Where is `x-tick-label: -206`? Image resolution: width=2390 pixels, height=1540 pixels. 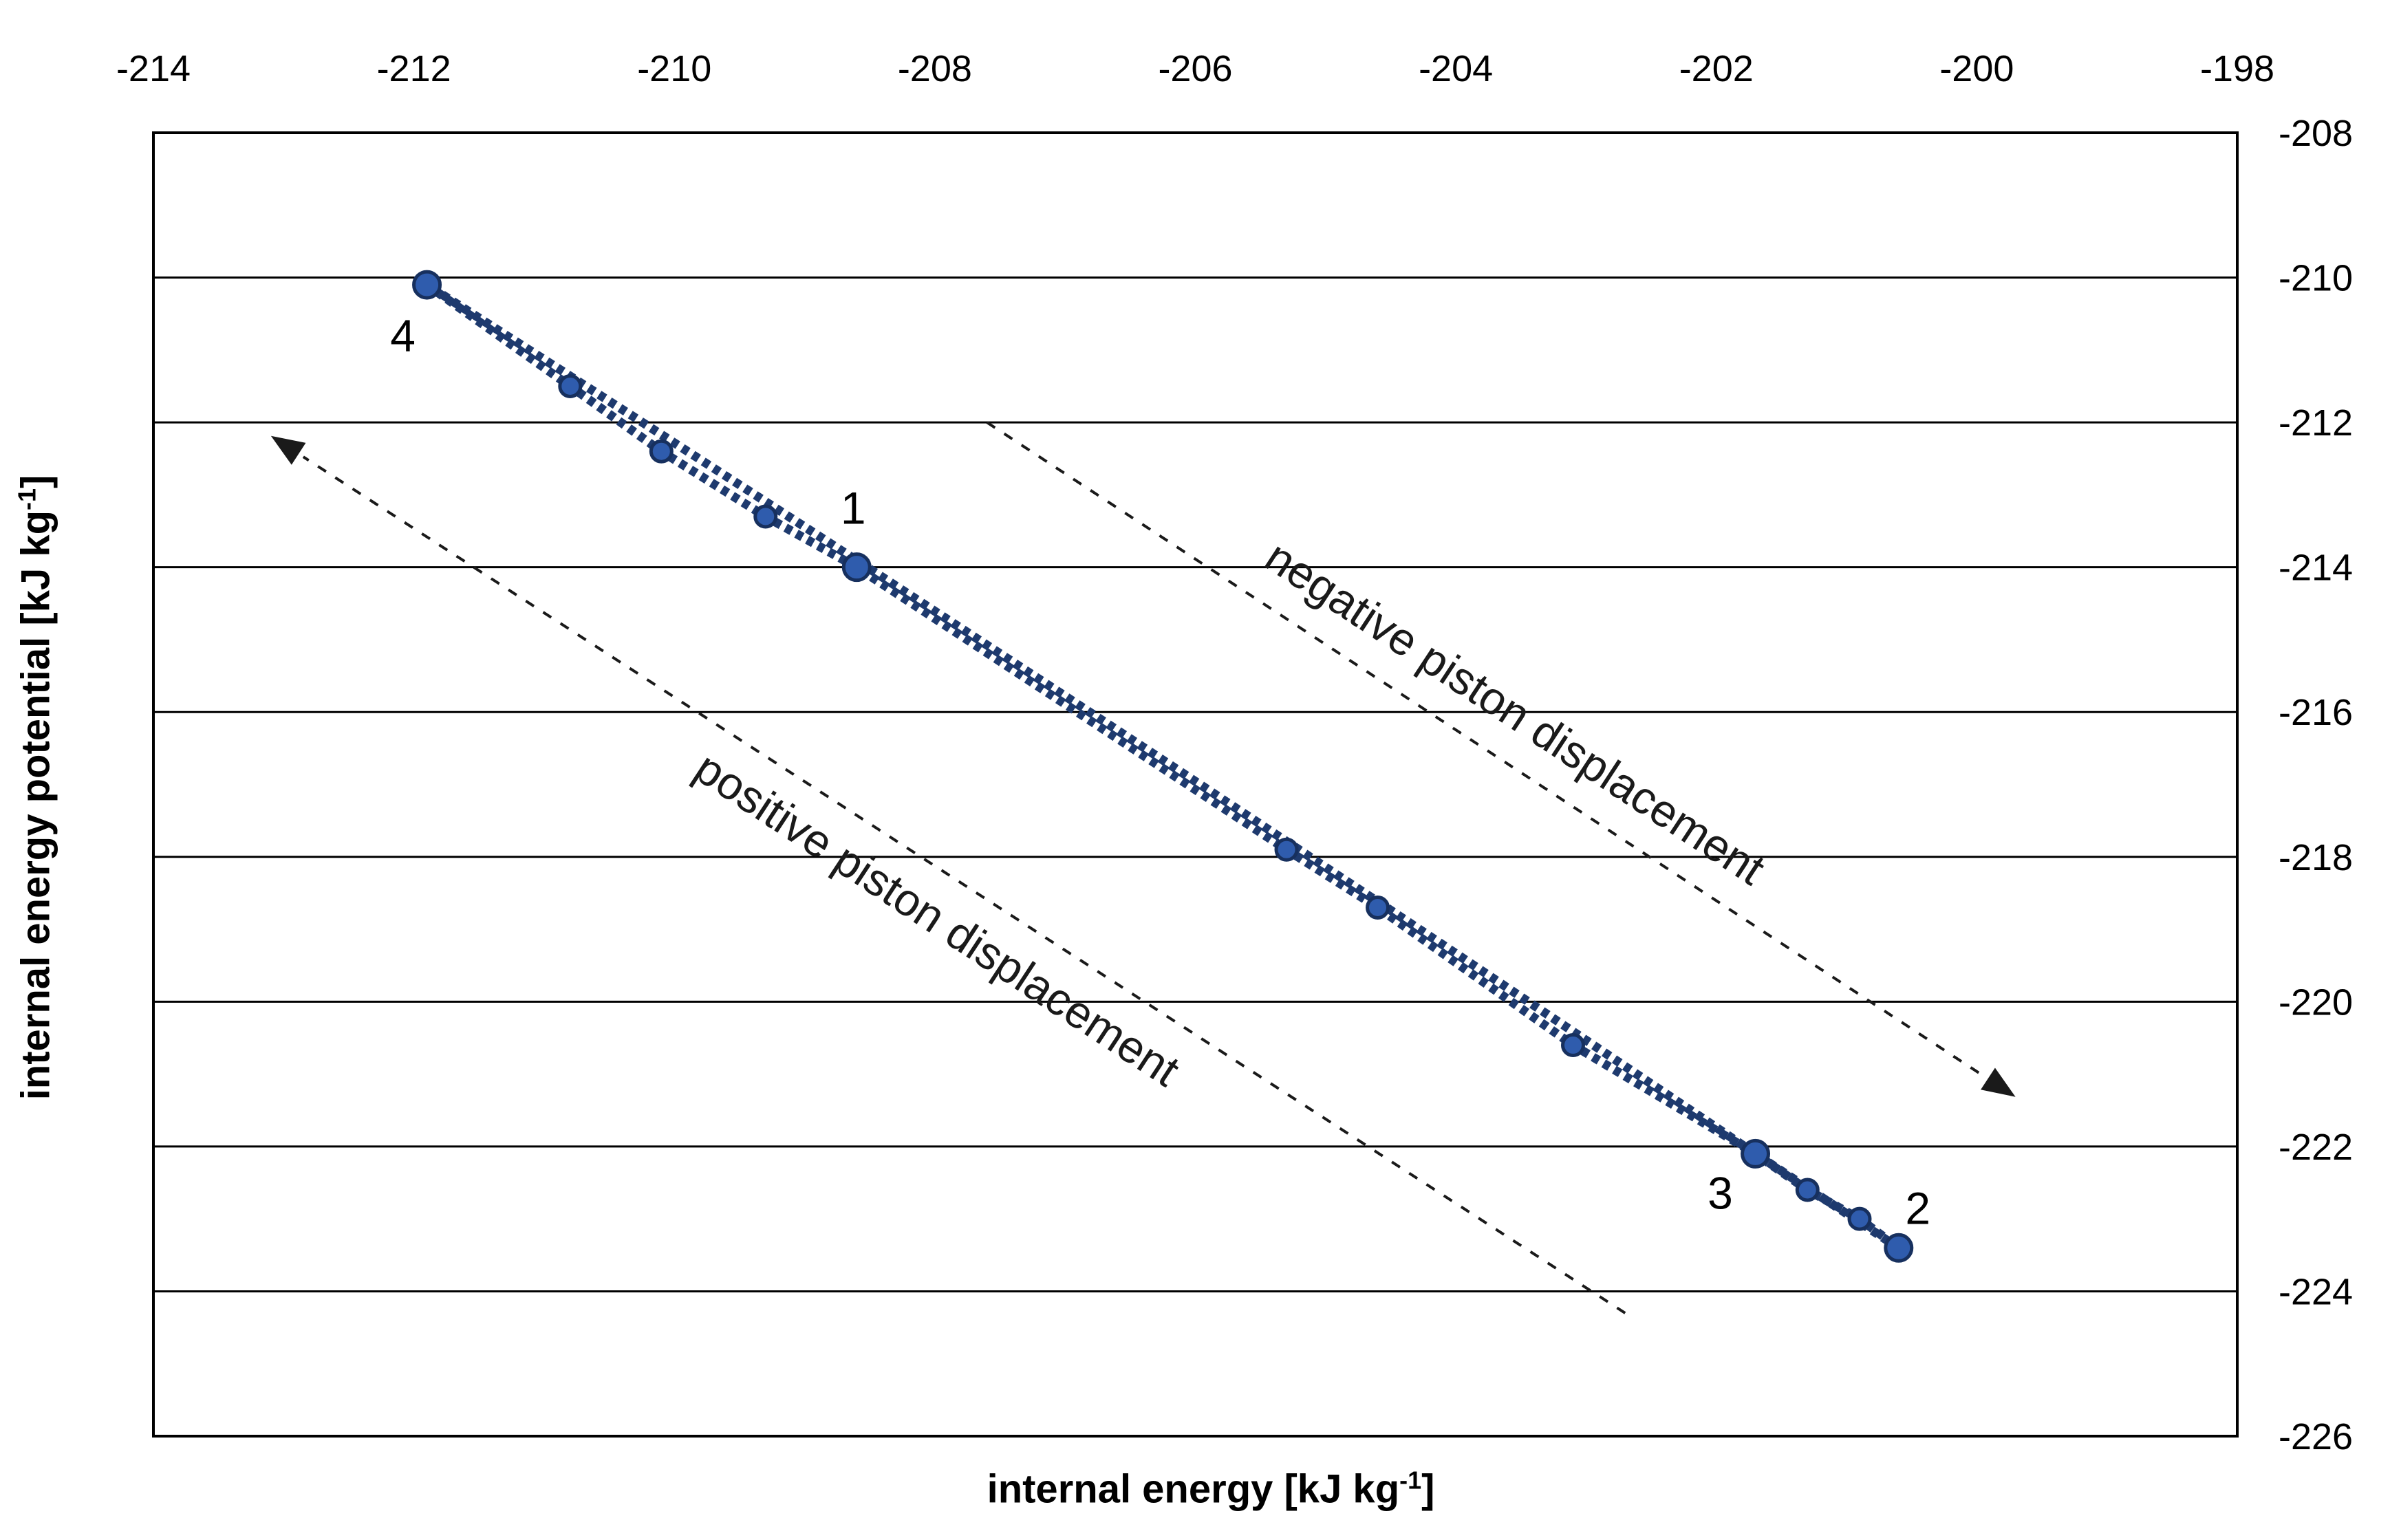
x-tick-label: -206 is located at coordinates (1195, 68).